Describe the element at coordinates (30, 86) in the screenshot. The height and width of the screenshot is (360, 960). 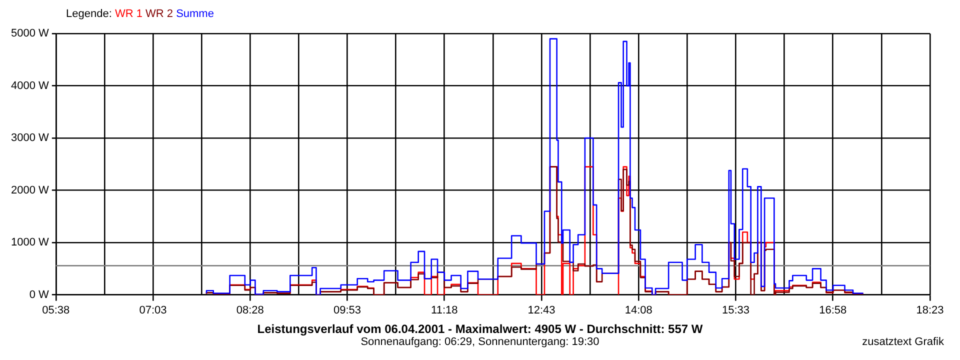
I see `y-tick-label: 4000 W` at that location.